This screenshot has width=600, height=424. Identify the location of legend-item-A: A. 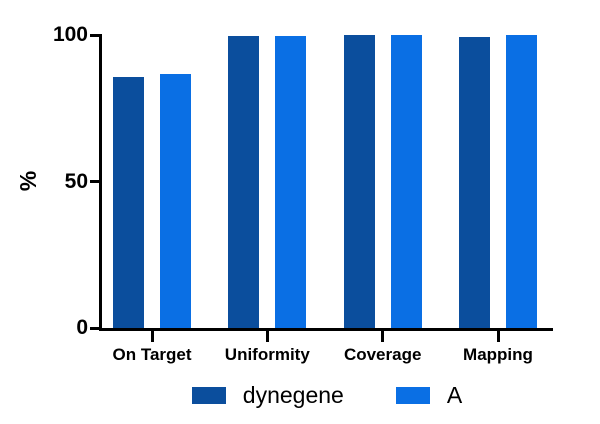
(429, 395).